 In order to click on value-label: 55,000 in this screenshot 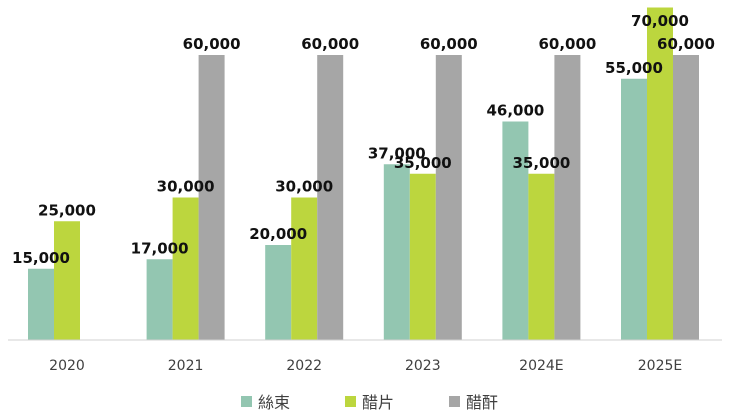, I will do `click(634, 68)`.